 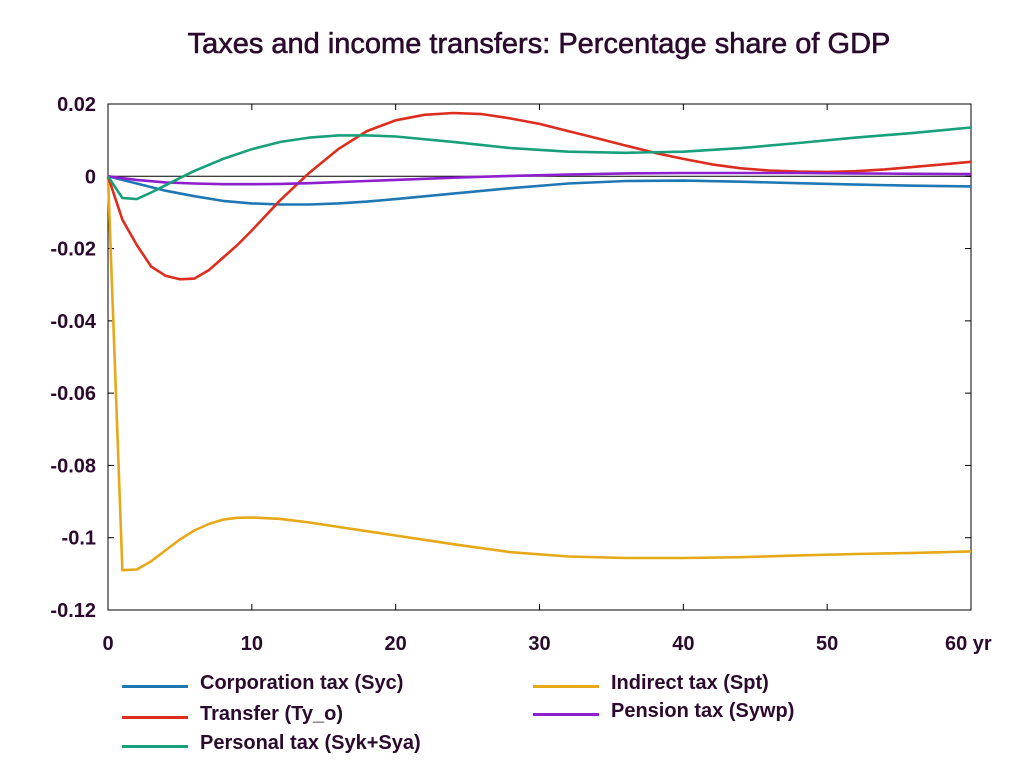 I want to click on y-tick-label: -0.1, so click(x=79, y=539).